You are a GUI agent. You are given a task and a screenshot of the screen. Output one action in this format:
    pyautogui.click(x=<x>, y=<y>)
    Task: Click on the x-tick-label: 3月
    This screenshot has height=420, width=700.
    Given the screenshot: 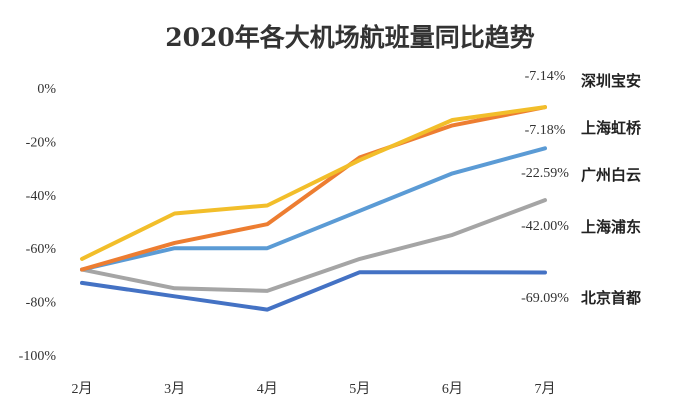 What is the action you would take?
    pyautogui.click(x=174, y=389)
    